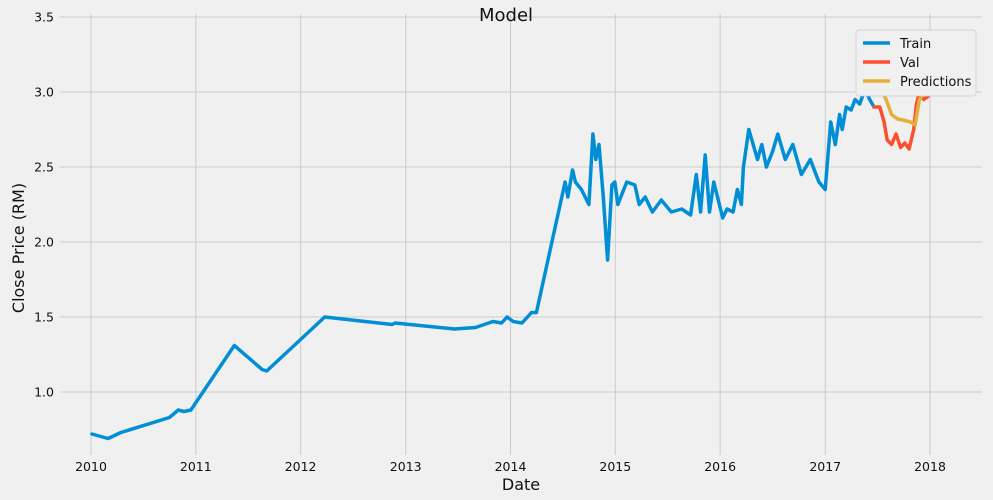 This screenshot has height=500, width=993. I want to click on y-tick-label: 2.0, so click(44, 242).